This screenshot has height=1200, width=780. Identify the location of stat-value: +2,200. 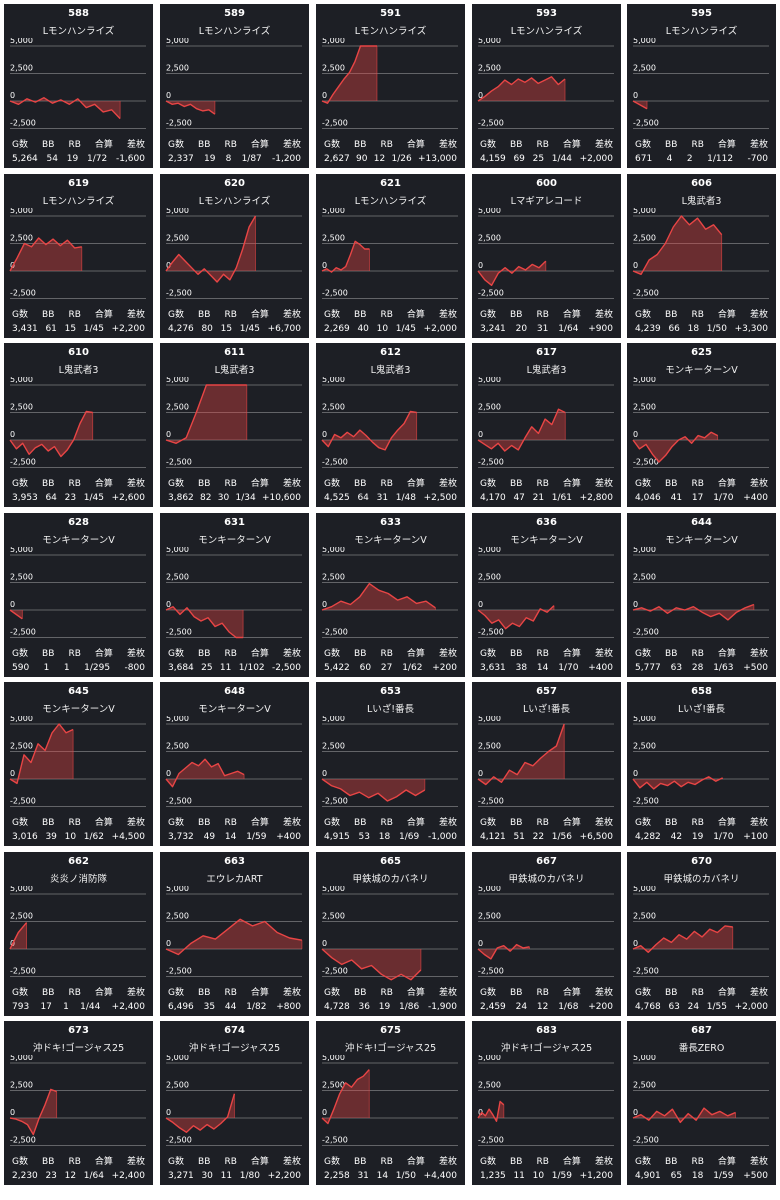
(284, 1176).